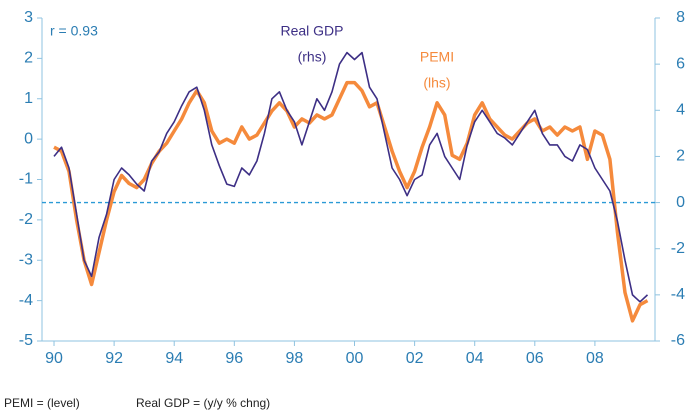 The image size is (690, 416). What do you see at coordinates (355, 358) in the screenshot?
I see `x-tick-label: 00` at bounding box center [355, 358].